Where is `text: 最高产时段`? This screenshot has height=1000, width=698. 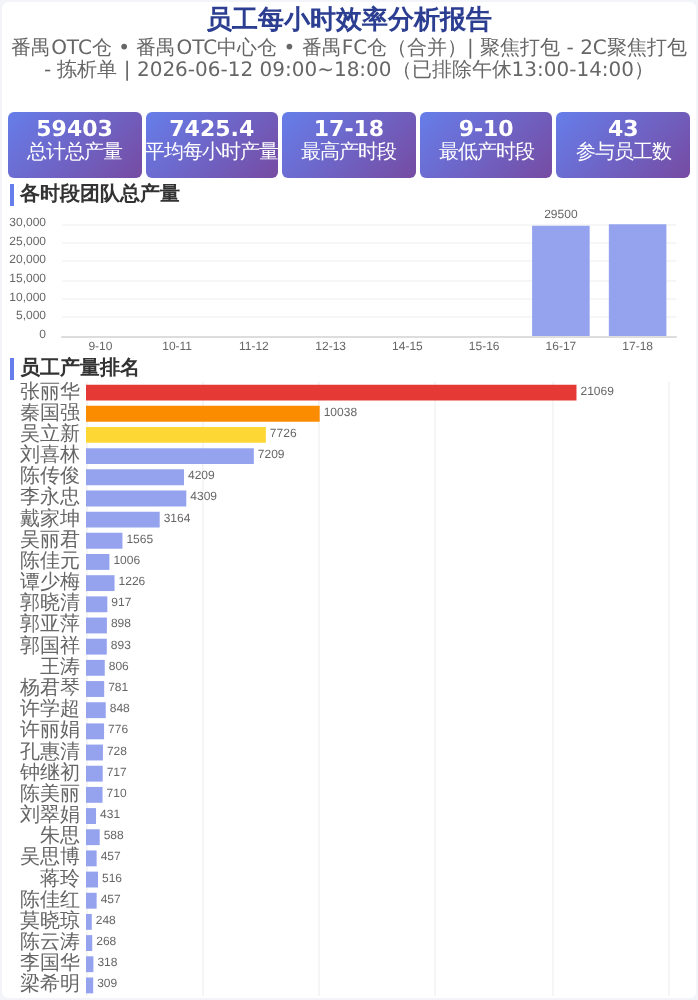
text: 最高产时段 is located at coordinates (349, 153).